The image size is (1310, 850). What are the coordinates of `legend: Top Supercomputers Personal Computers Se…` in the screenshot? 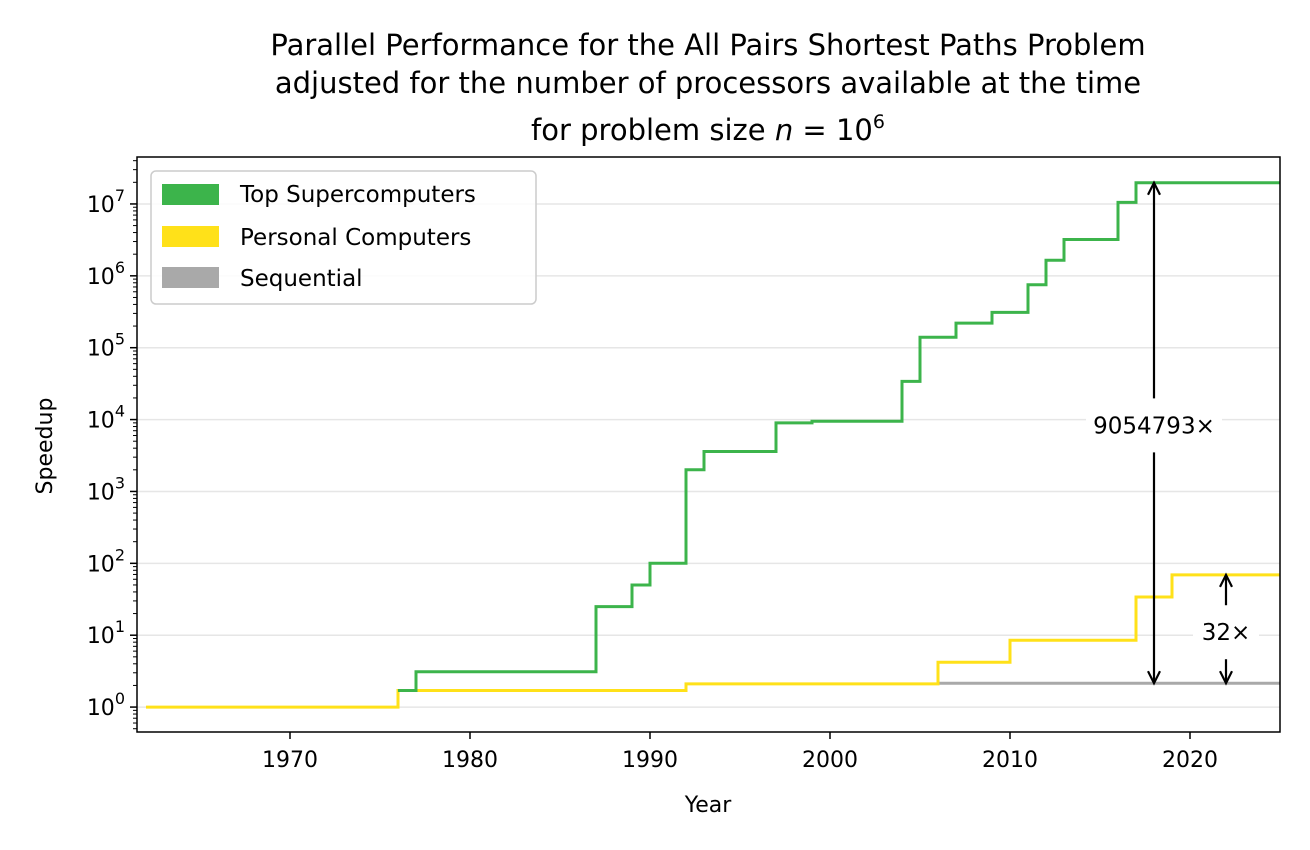 It's located at (343, 237).